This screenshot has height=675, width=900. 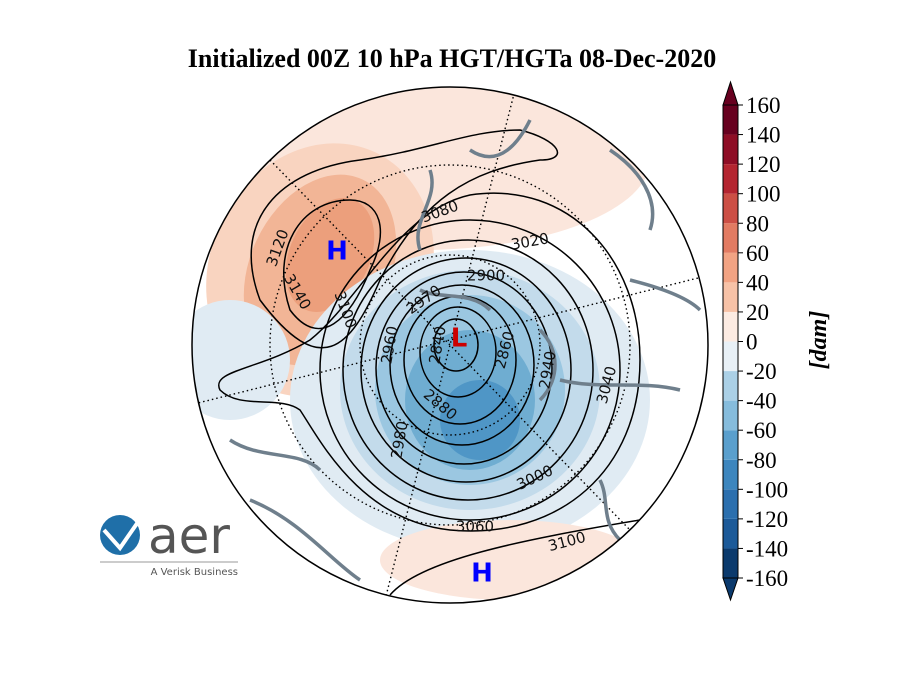 What do you see at coordinates (761, 371) in the screenshot?
I see `colorbar-tick-label: -20` at bounding box center [761, 371].